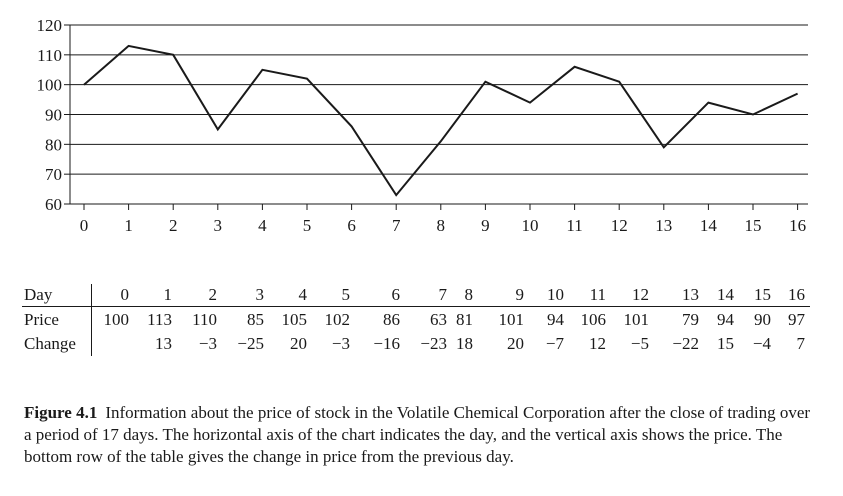 The image size is (843, 496). What do you see at coordinates (464, 343) in the screenshot?
I see `table-cell: 18` at bounding box center [464, 343].